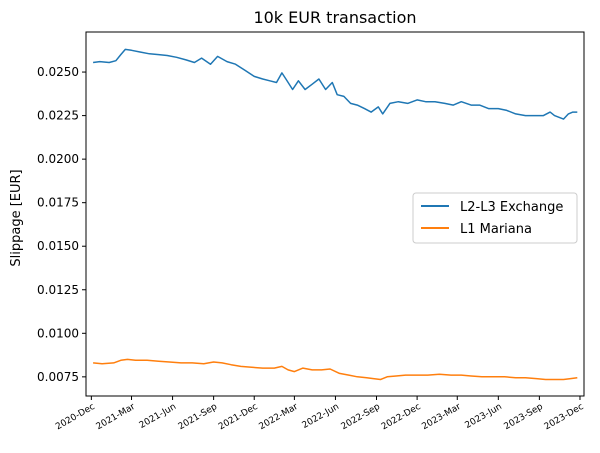 The width and height of the screenshot is (600, 453). Describe the element at coordinates (361, 417) in the screenshot. I see `x-tick-label: 2022-Sep` at that location.